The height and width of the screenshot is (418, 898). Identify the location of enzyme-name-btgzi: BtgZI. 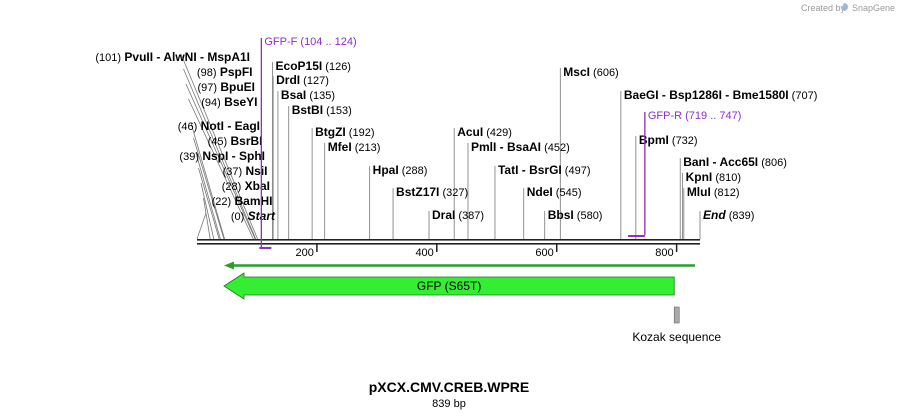
(330, 132).